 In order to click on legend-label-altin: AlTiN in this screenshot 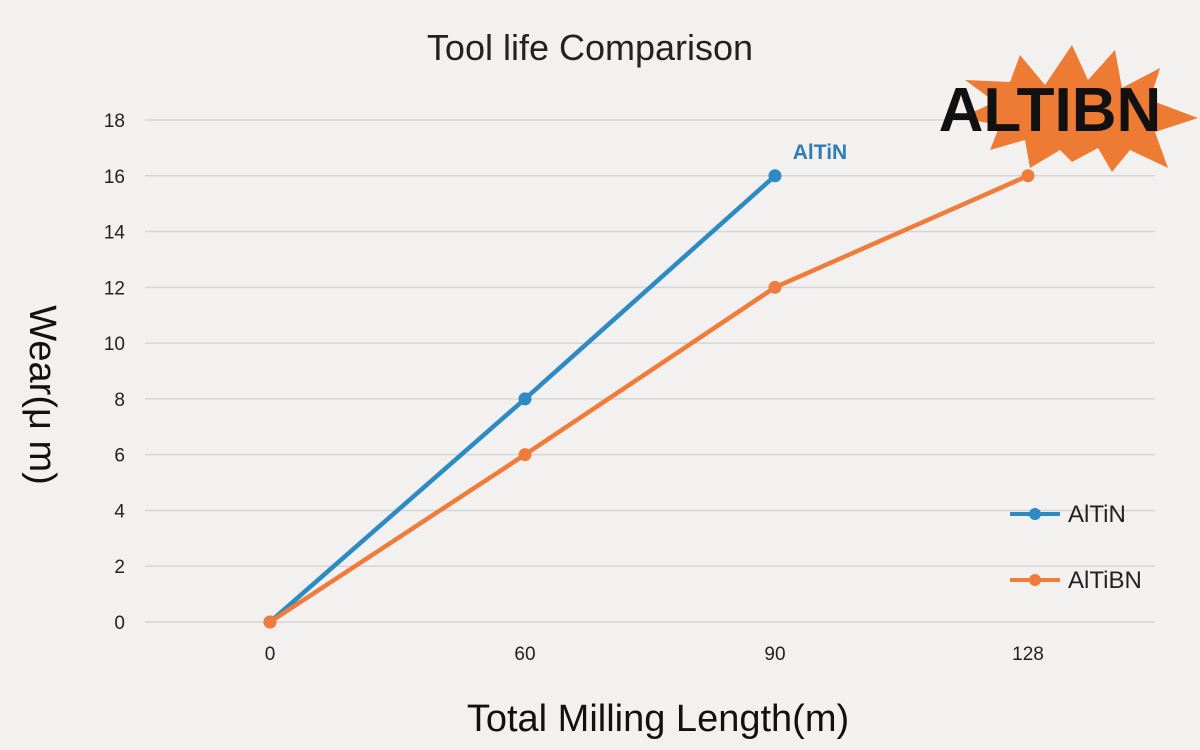, I will do `click(1097, 514)`.